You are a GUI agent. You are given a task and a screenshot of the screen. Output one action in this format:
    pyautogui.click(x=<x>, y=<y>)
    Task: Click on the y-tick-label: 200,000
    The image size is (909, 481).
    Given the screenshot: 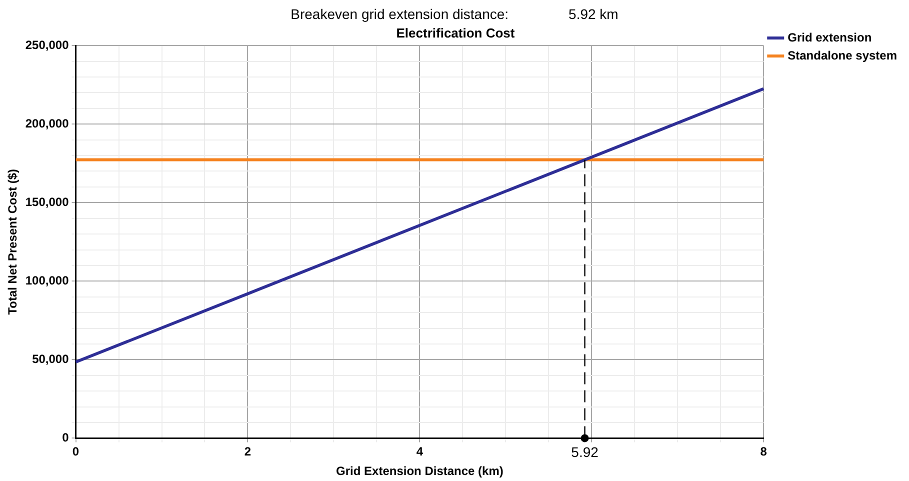 What is the action you would take?
    pyautogui.click(x=47, y=123)
    